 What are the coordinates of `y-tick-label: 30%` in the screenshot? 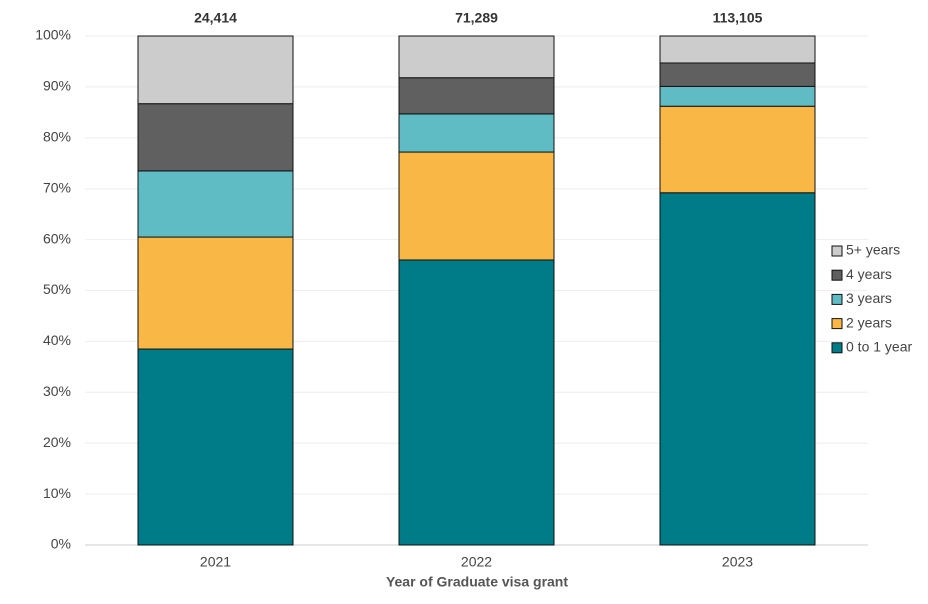 It's located at (57, 391).